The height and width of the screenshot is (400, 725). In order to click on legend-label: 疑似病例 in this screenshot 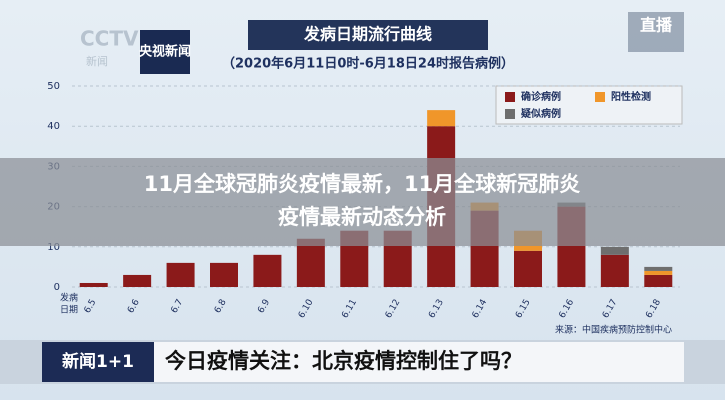, I will do `click(541, 113)`.